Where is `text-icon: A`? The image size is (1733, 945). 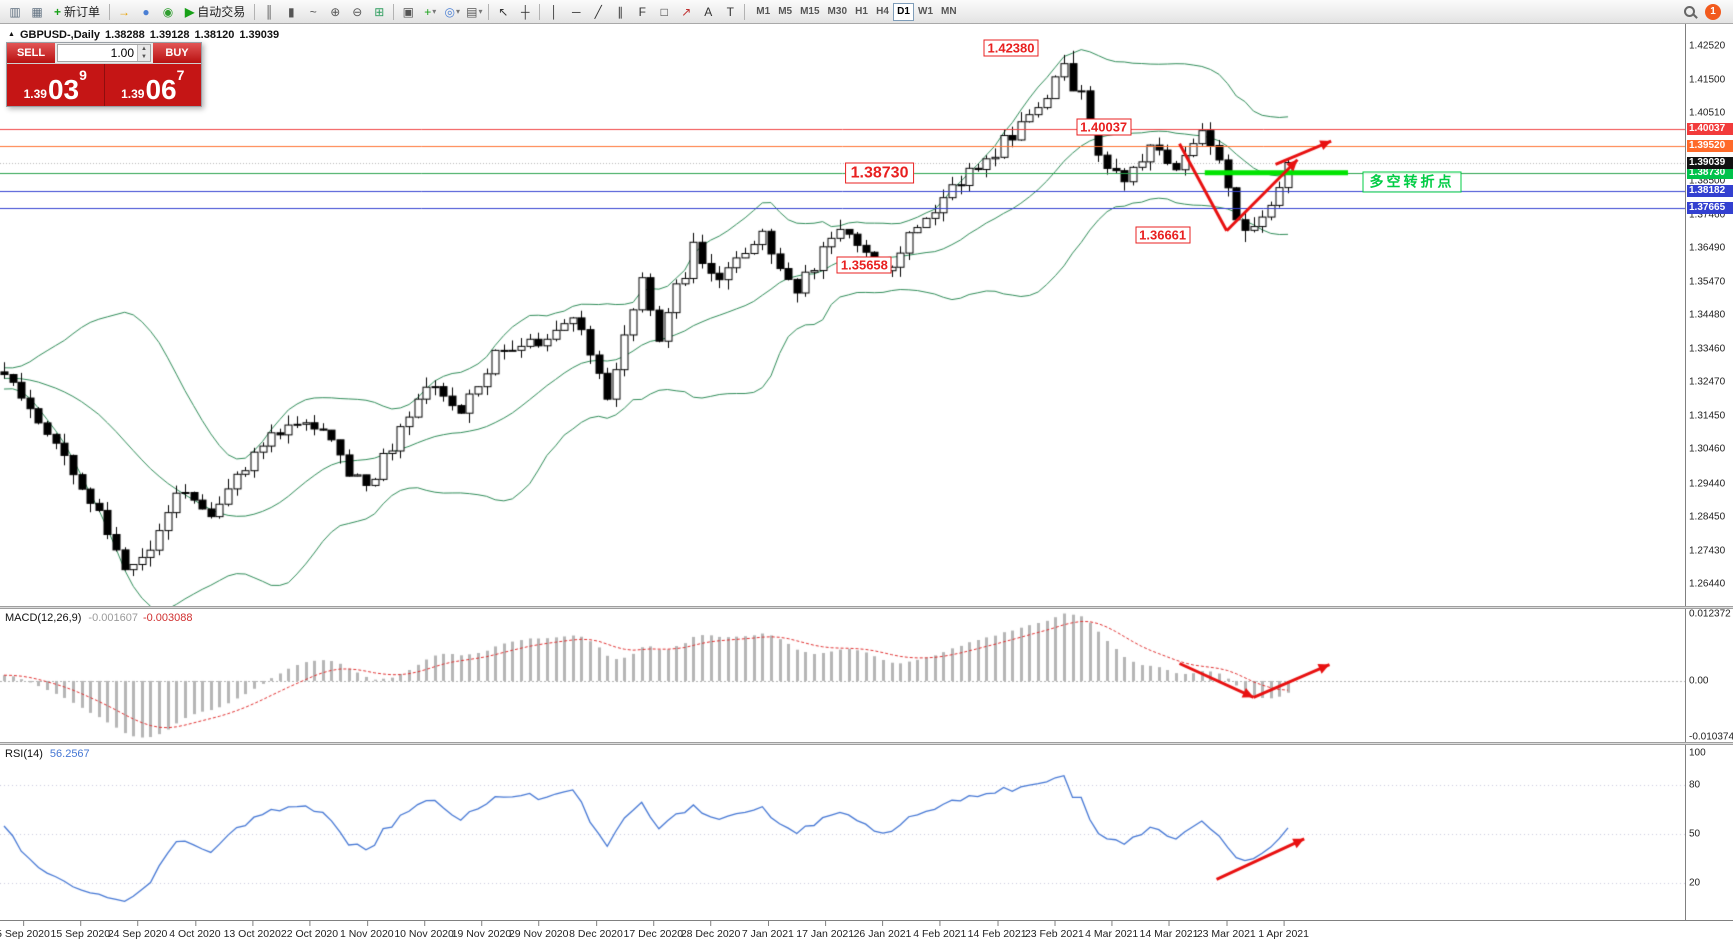
text-icon: A is located at coordinates (708, 11).